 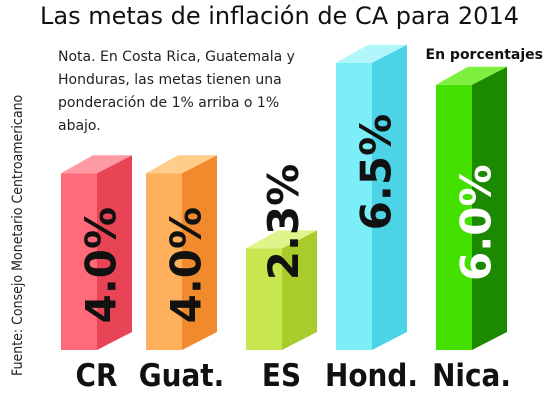 I want to click on bar-group: 6.0% Nica., so click(x=471, y=230).